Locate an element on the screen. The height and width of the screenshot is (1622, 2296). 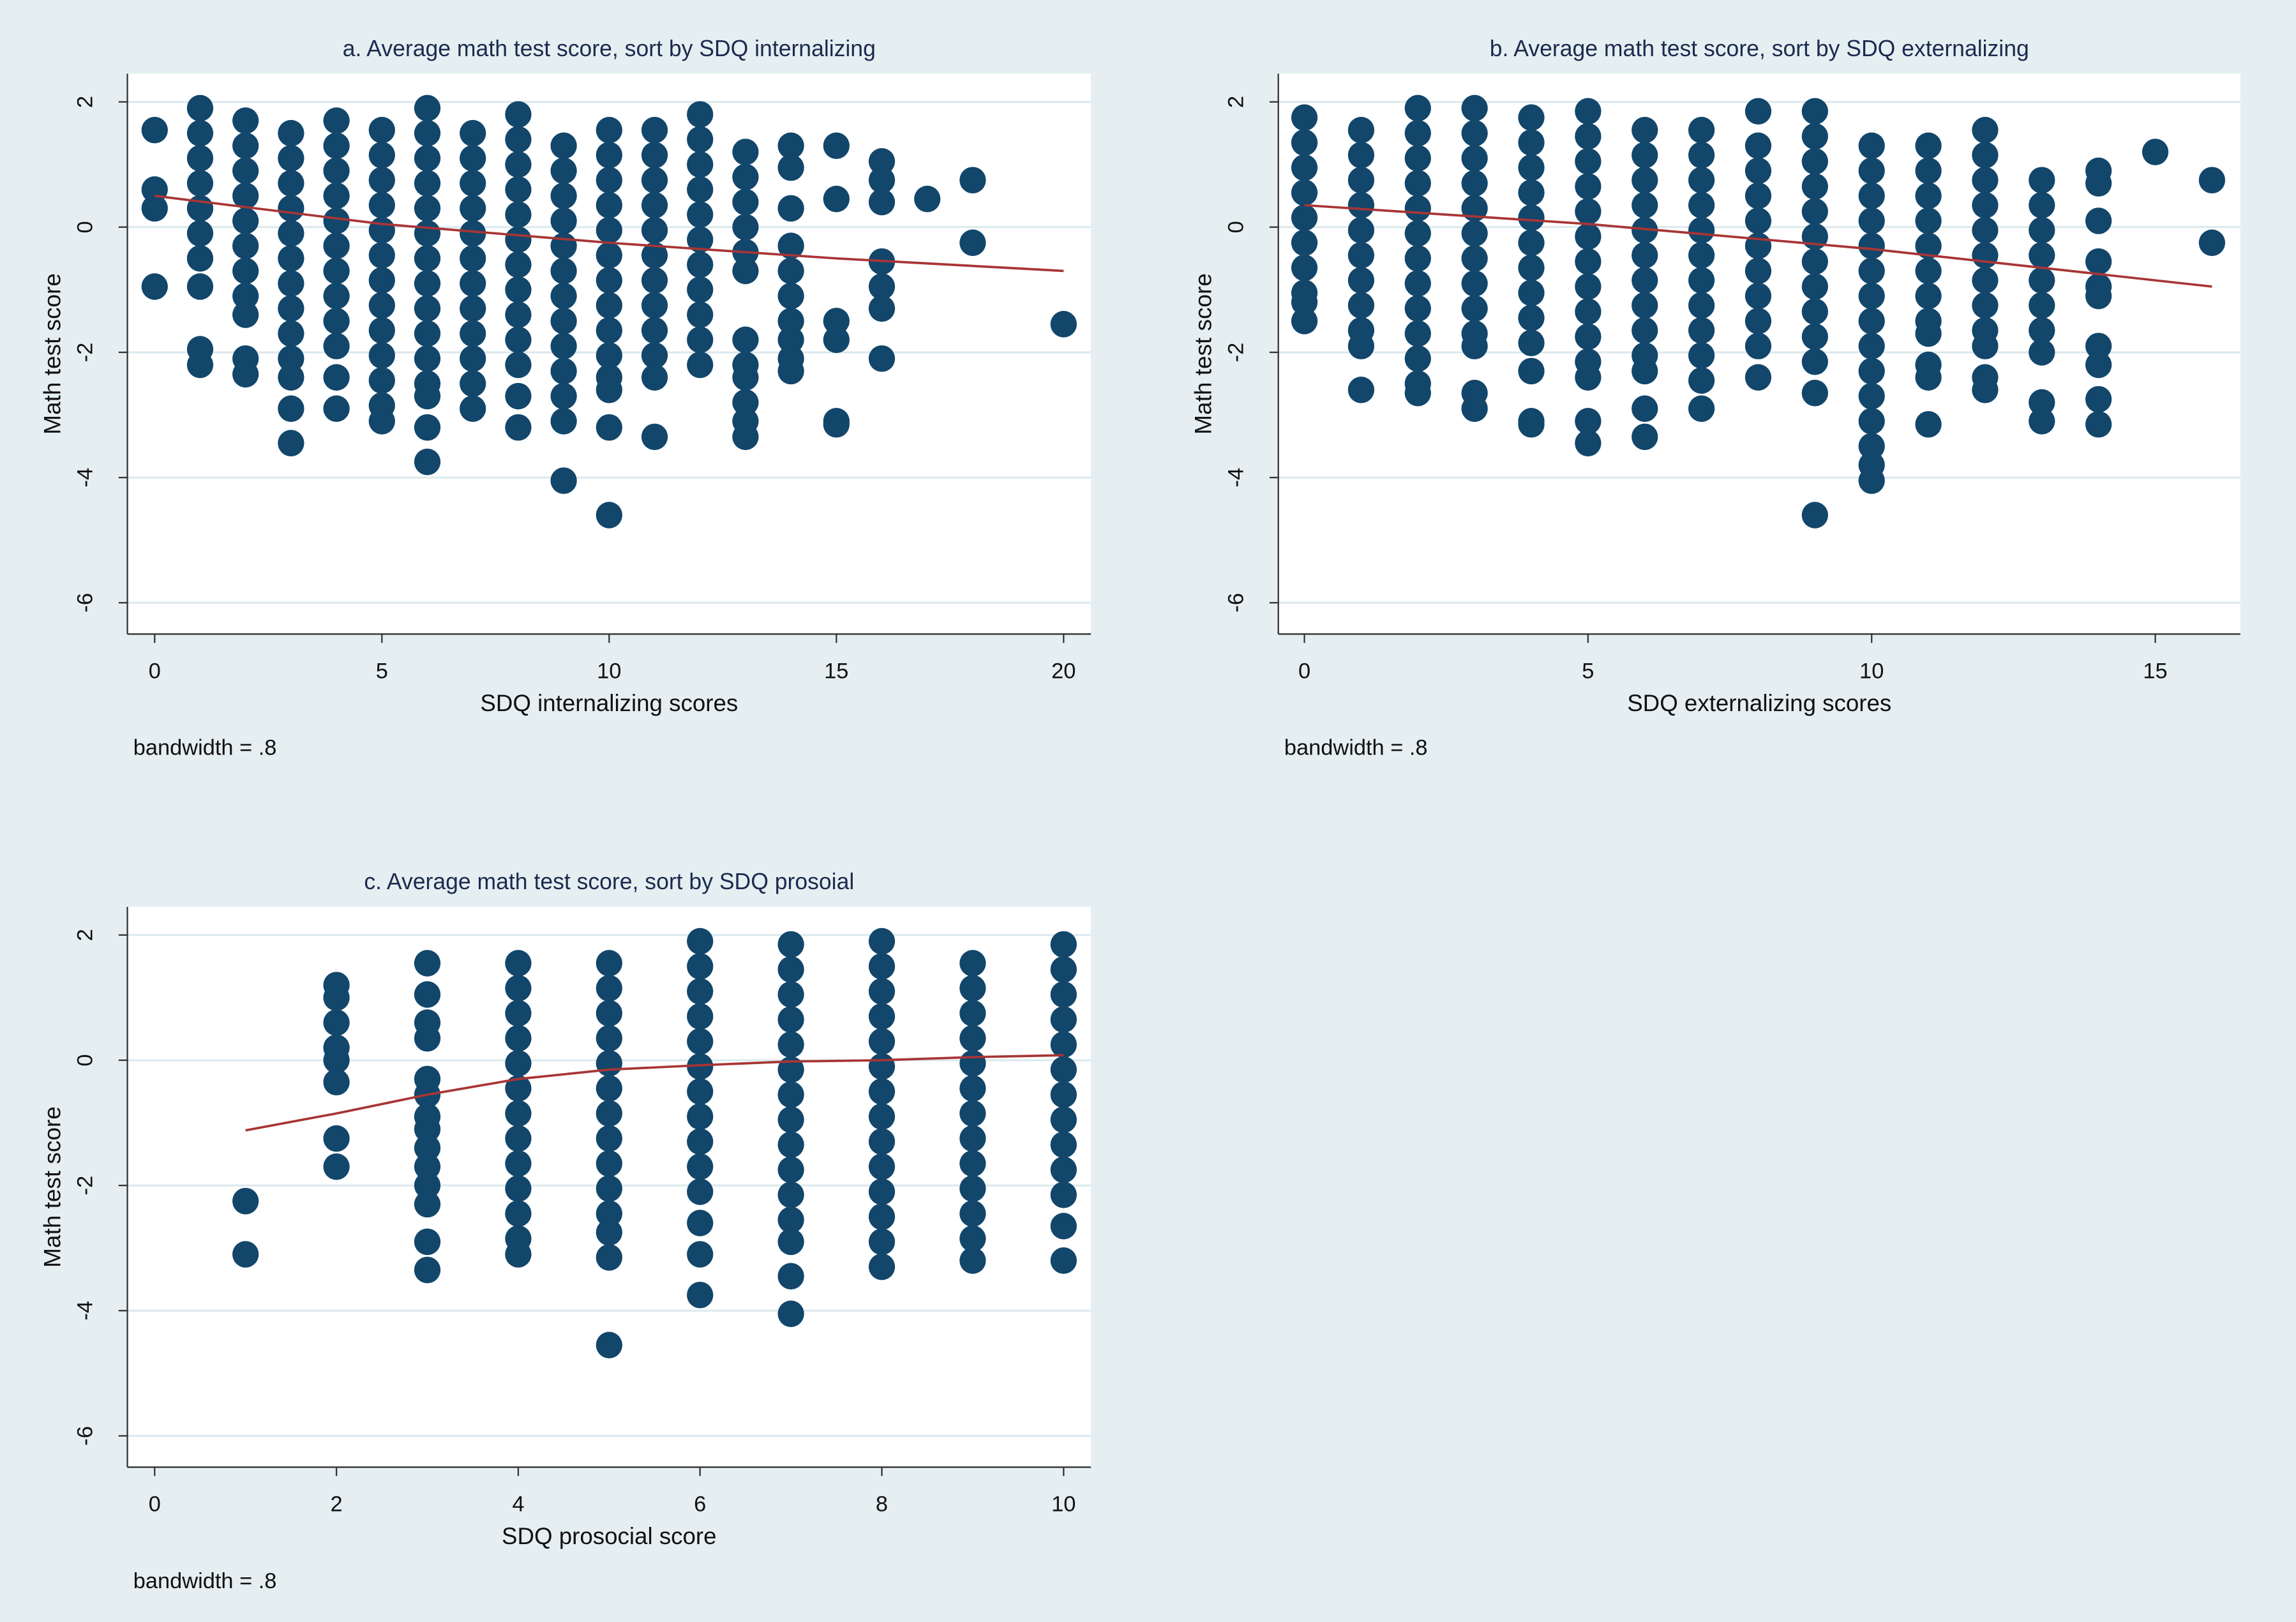
y-tick-label: -6 is located at coordinates (85, 1436).